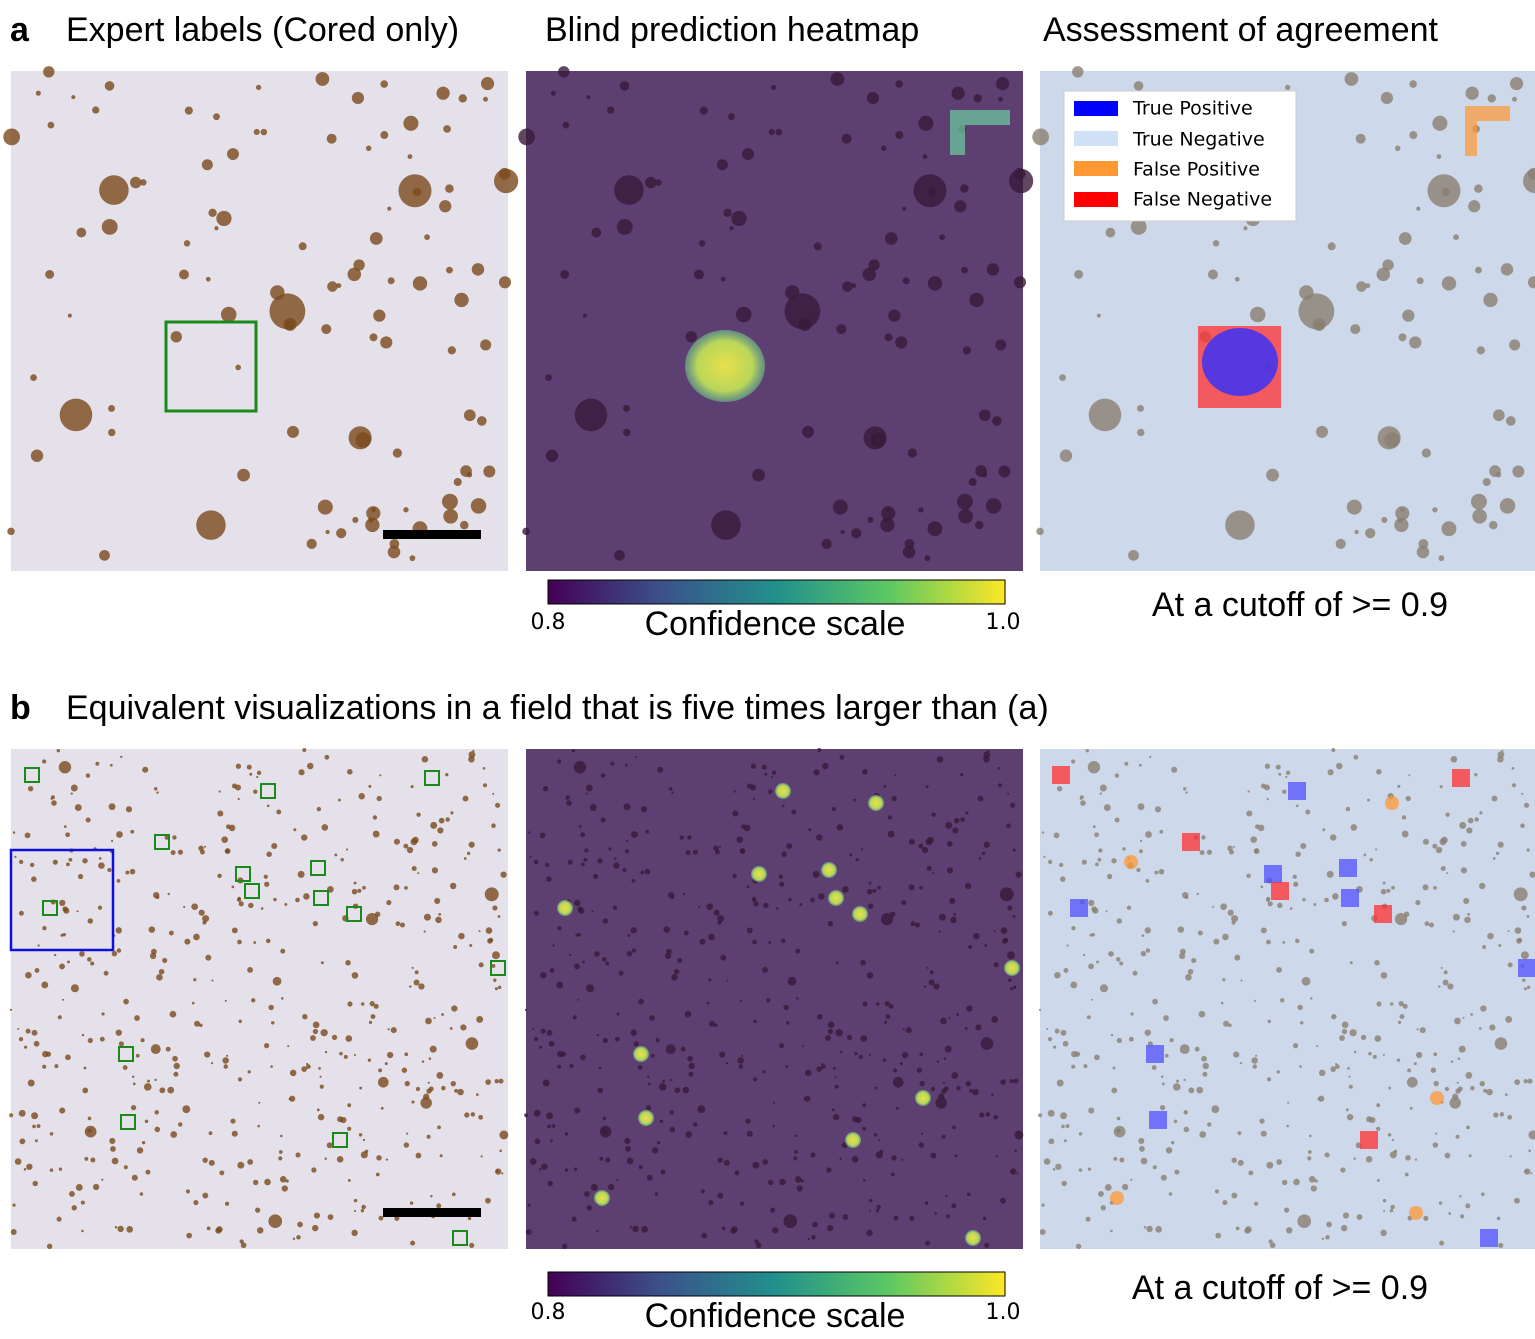 Image resolution: width=1535 pixels, height=1339 pixels. I want to click on agreement-box, so click(1350, 898).